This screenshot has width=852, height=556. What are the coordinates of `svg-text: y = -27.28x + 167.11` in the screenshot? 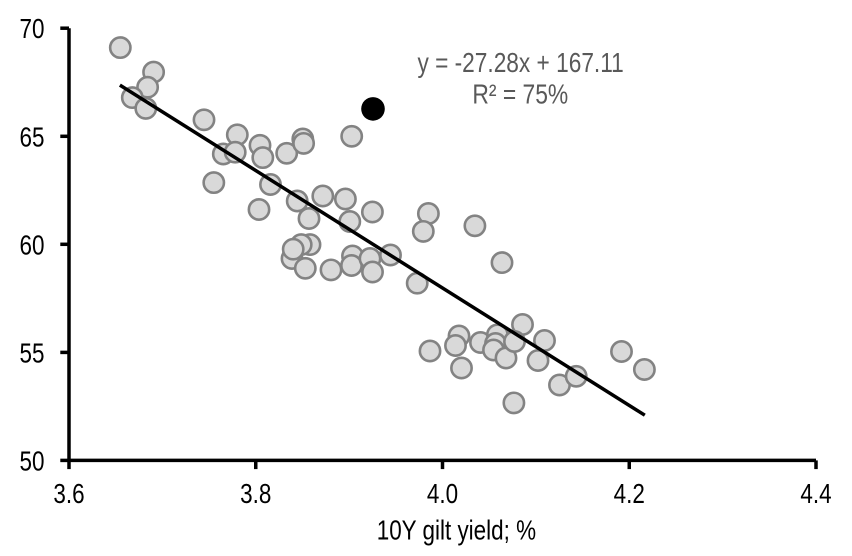 It's located at (520, 63).